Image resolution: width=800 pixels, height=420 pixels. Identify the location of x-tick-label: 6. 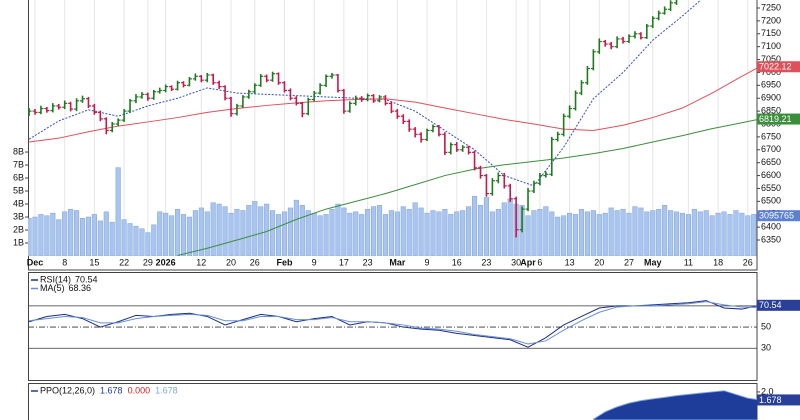
(539, 262).